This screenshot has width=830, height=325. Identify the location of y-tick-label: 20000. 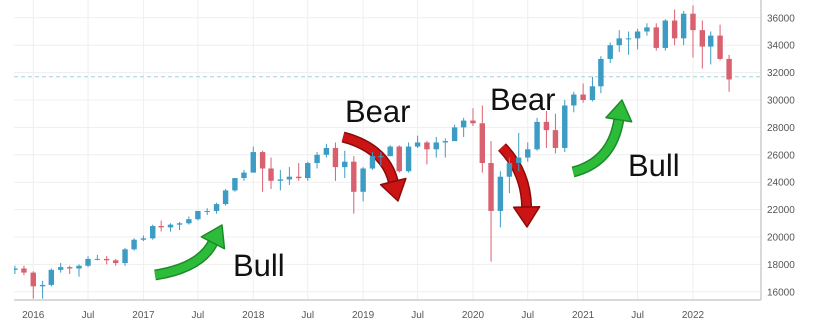
(781, 238).